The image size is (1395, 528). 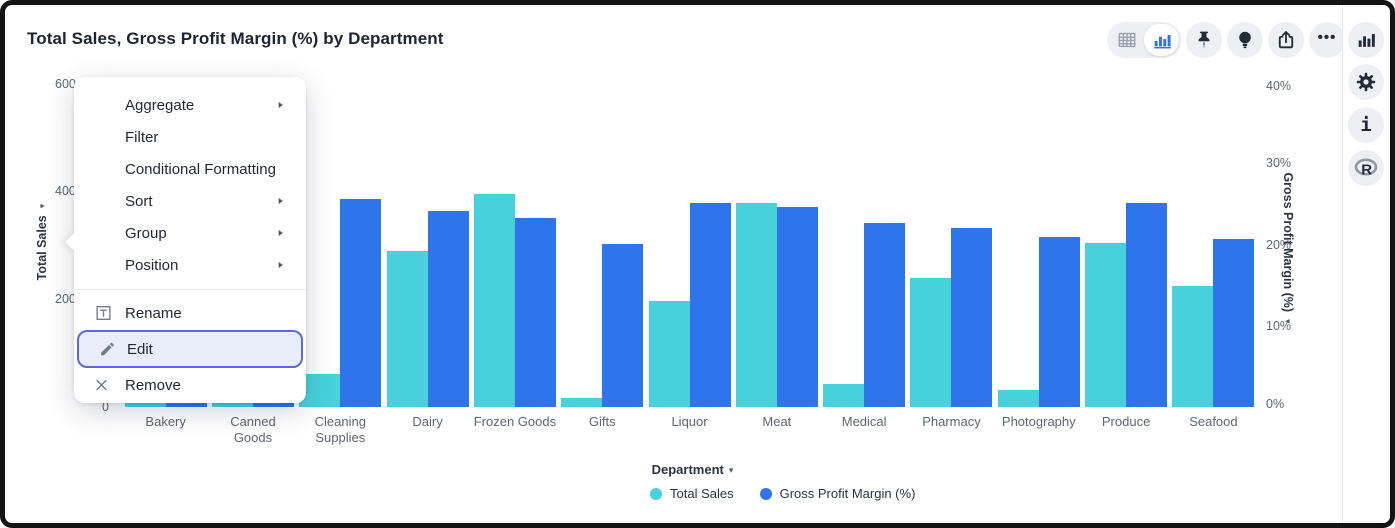 I want to click on x-axis-label: Produce, so click(x=1126, y=421).